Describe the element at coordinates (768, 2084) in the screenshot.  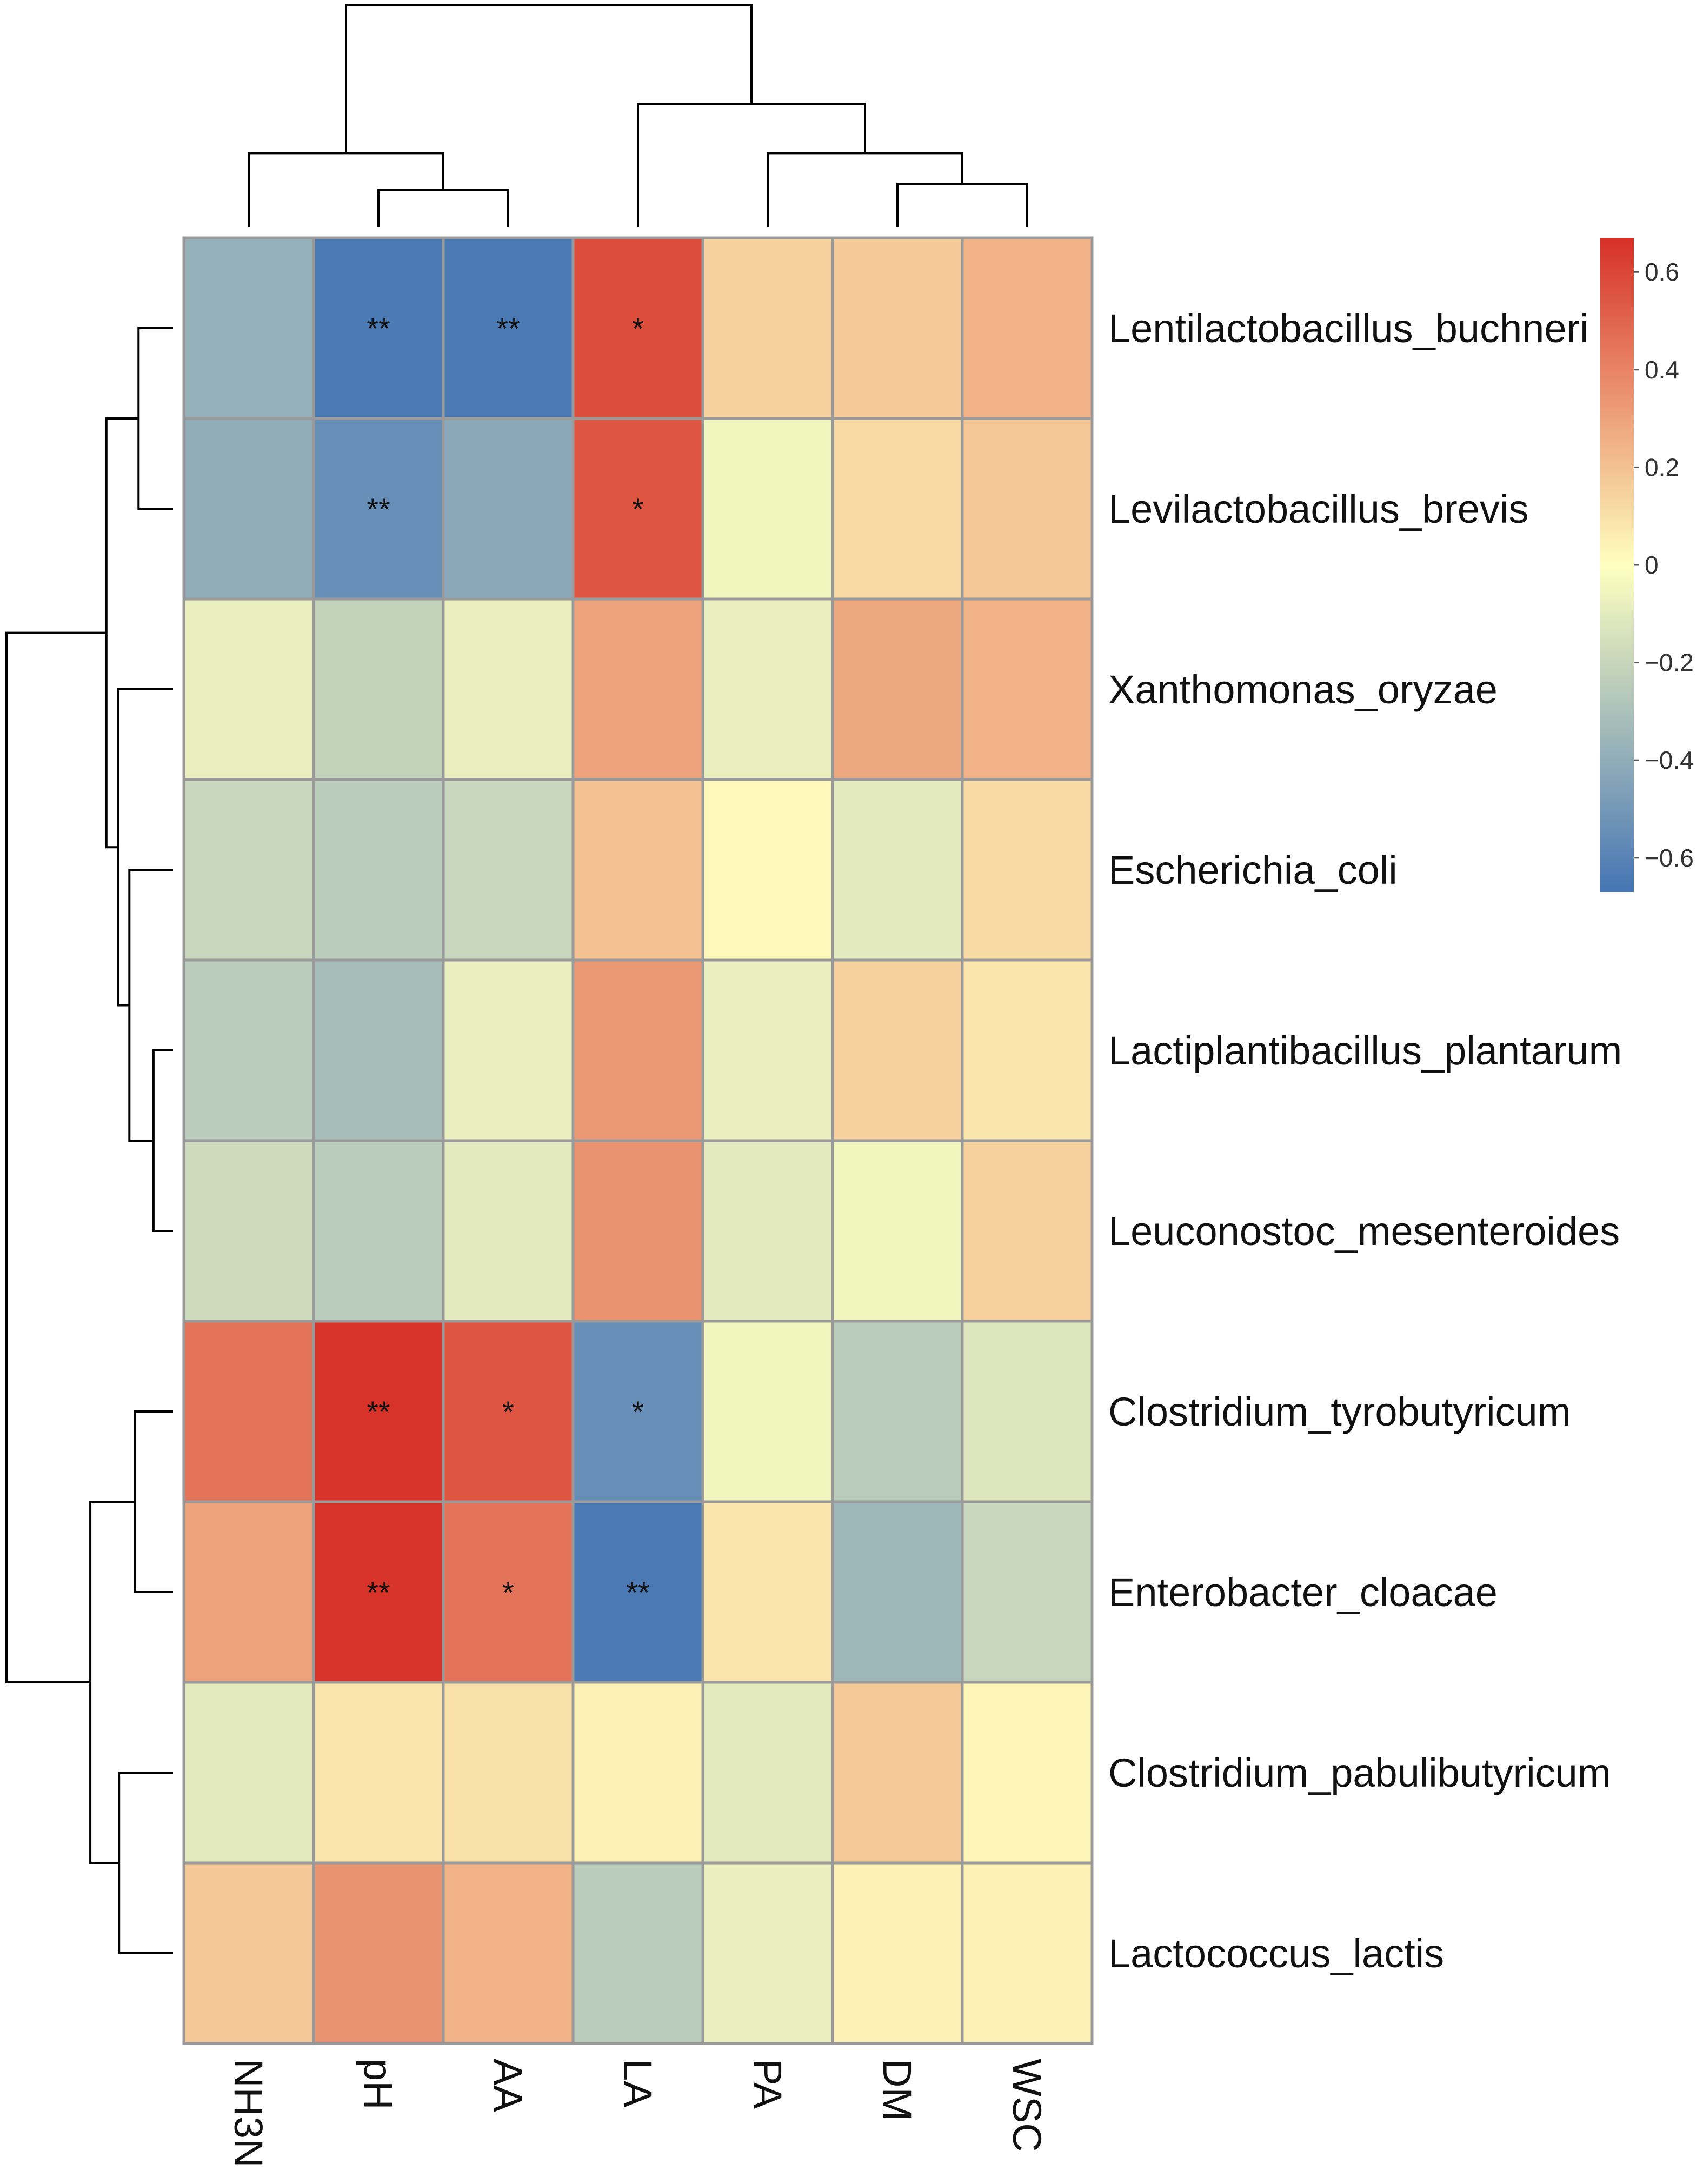
I see `column-label: PA` at that location.